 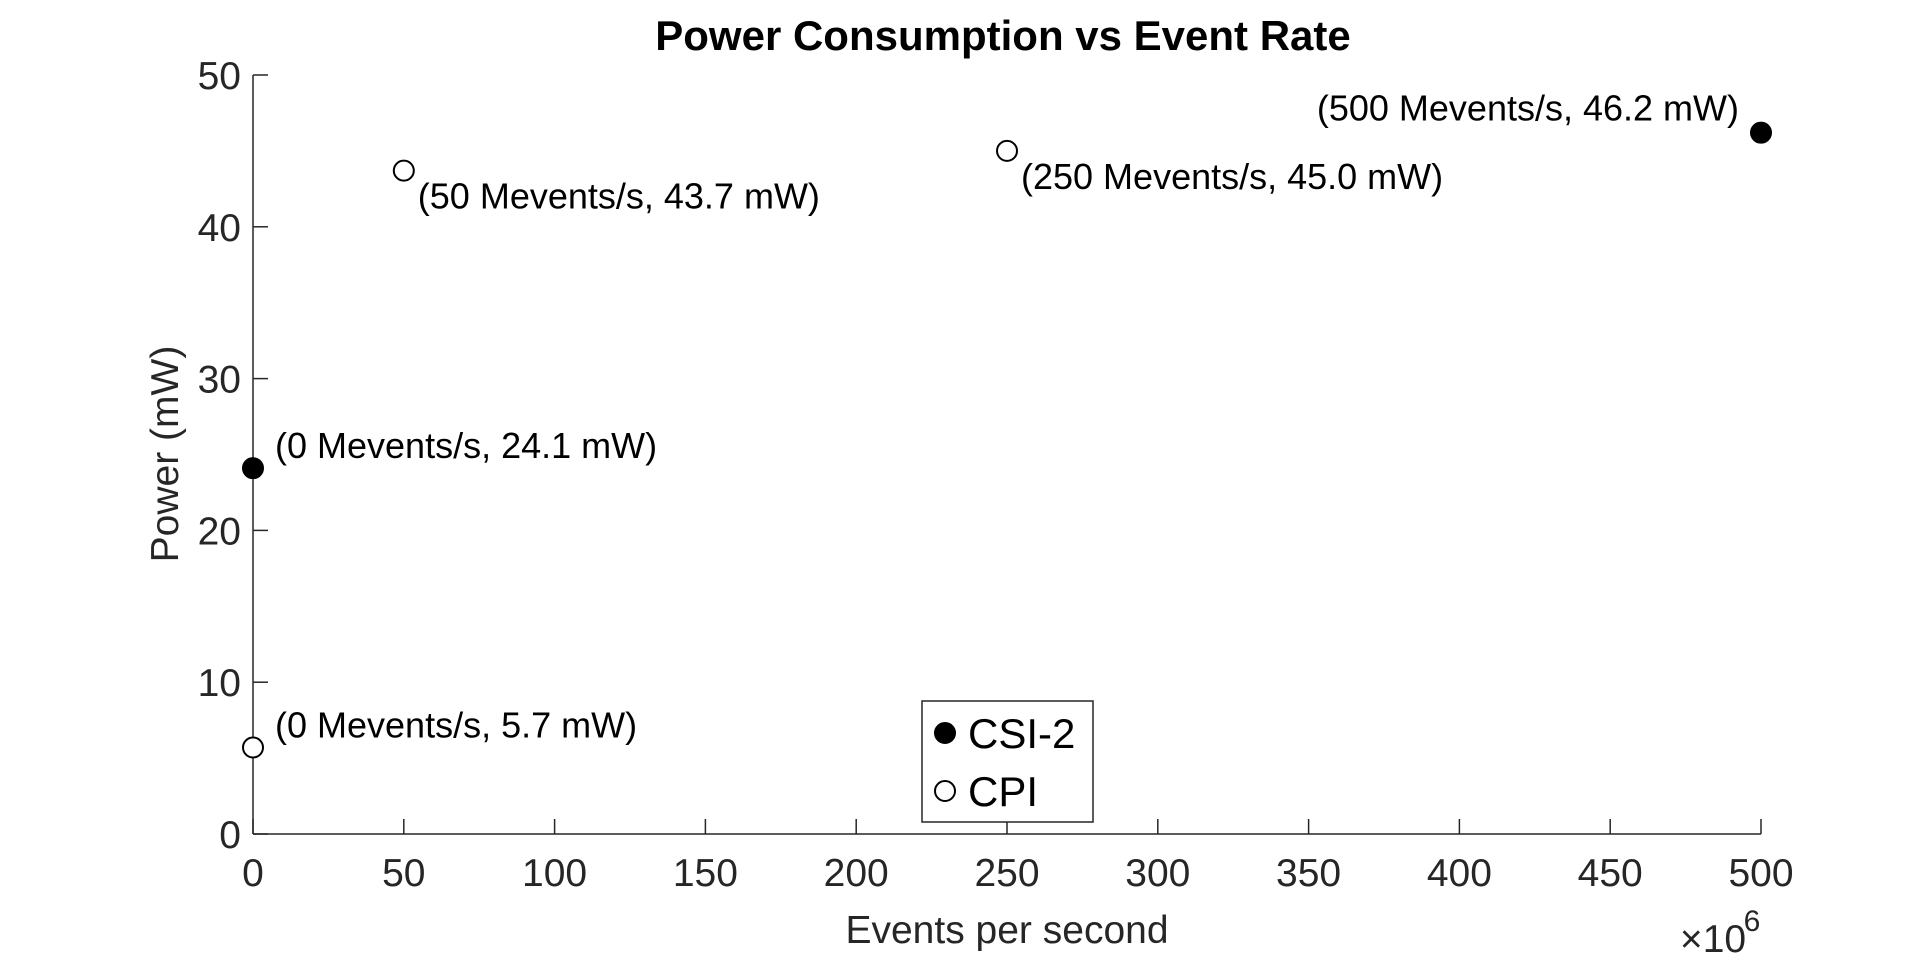 What do you see at coordinates (705, 873) in the screenshot?
I see `x-tick-label: 150` at bounding box center [705, 873].